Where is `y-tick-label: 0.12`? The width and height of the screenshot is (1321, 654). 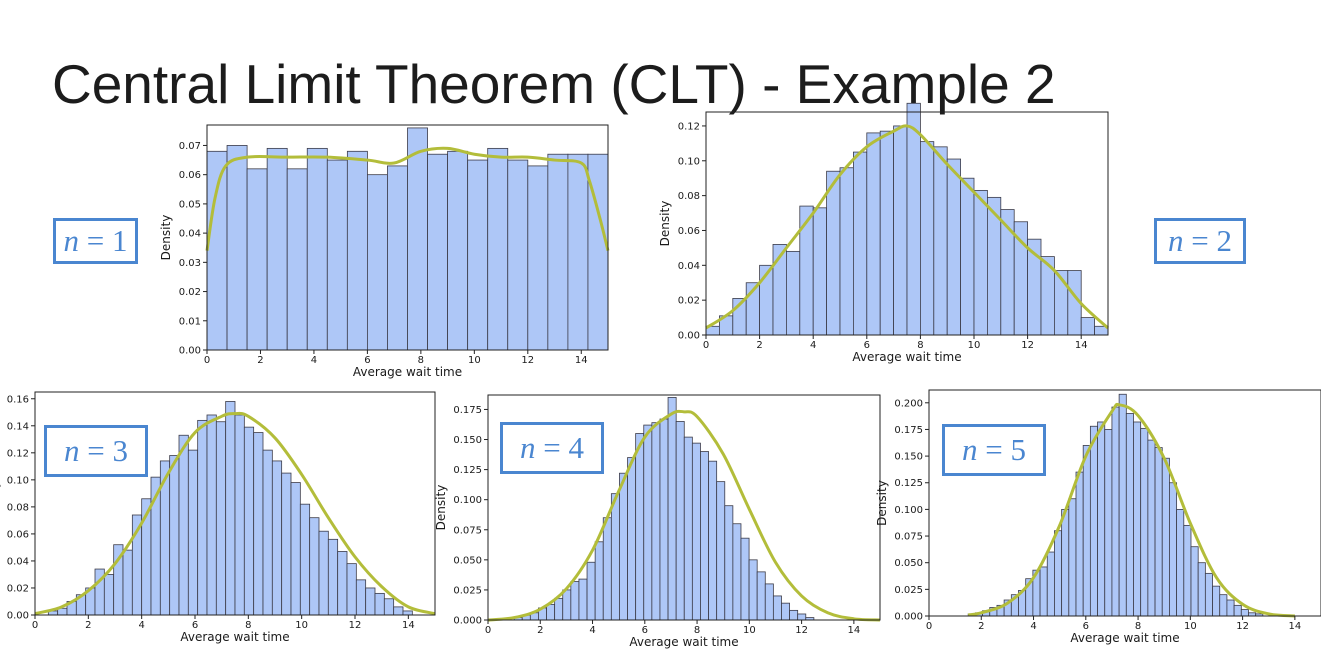
y-tick-label: 0.12 is located at coordinates (689, 126).